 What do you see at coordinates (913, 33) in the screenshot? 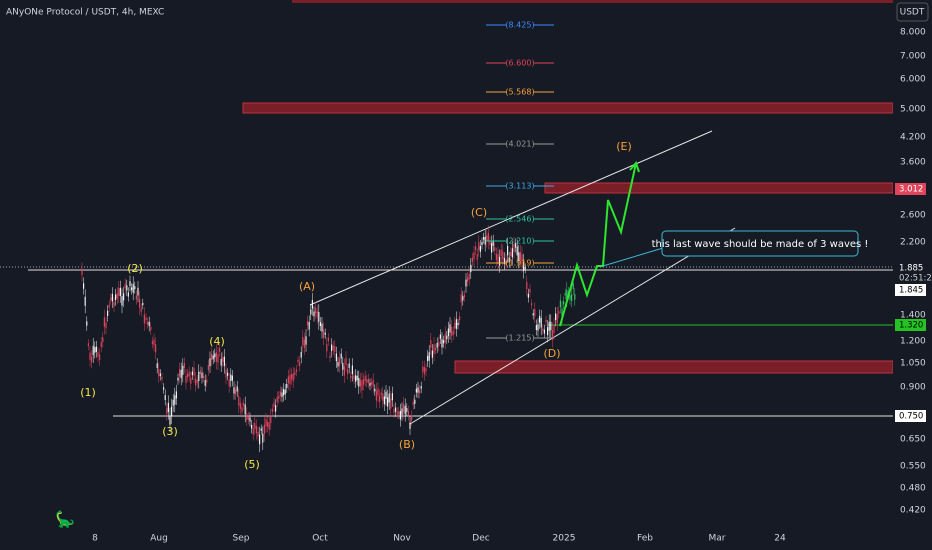
I see `price-label: 8.000` at bounding box center [913, 33].